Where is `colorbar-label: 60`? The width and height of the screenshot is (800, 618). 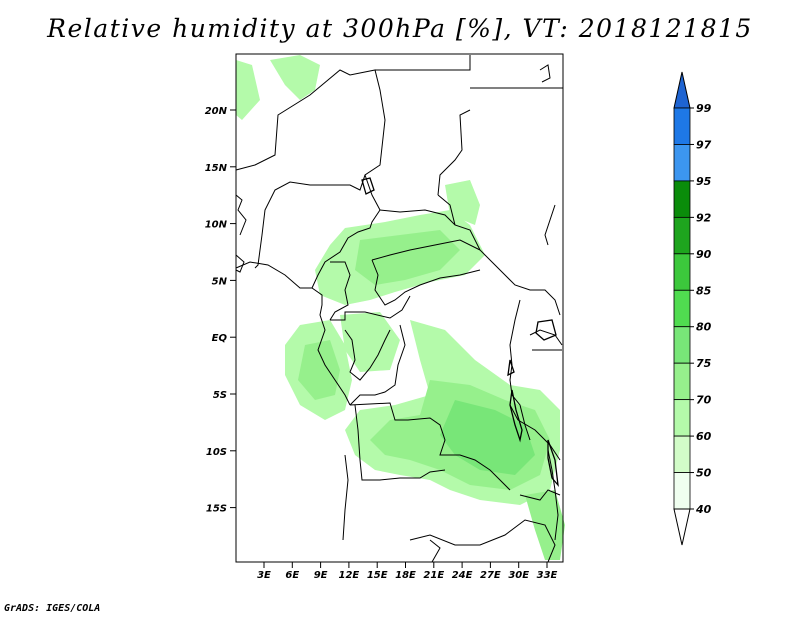
colorbar-label: 60 is located at coordinates (704, 436).